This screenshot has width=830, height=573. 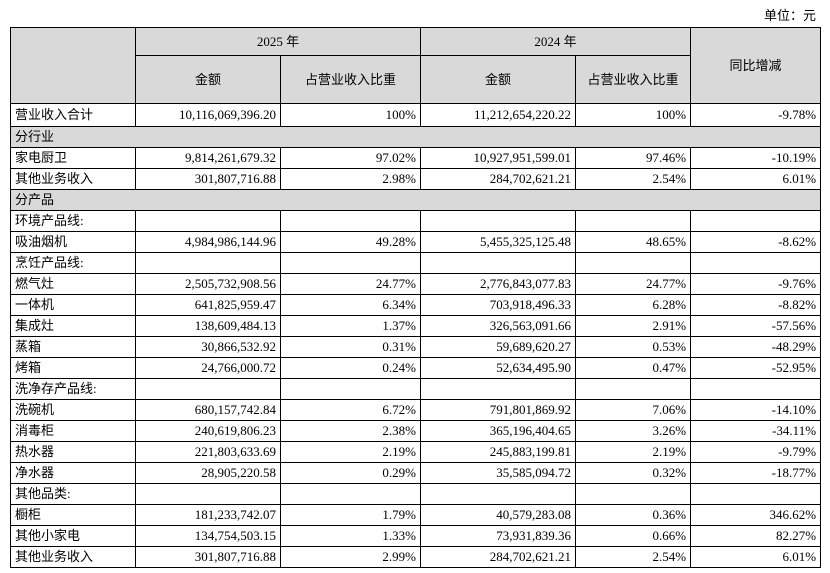 I want to click on year-header: 2025 年, so click(x=278, y=41).